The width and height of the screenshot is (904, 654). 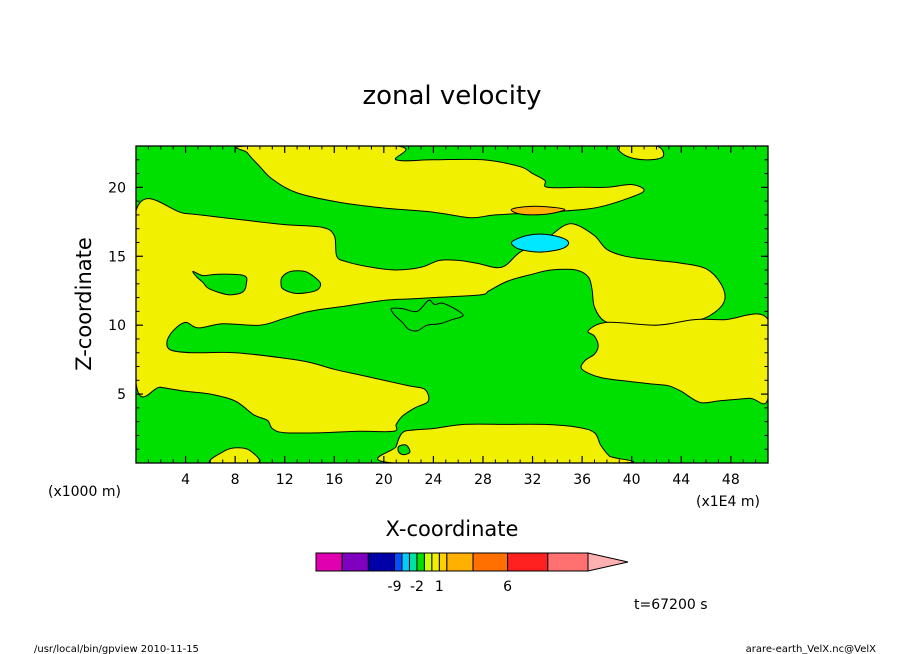 What do you see at coordinates (285, 480) in the screenshot?
I see `x-tick-label: 12` at bounding box center [285, 480].